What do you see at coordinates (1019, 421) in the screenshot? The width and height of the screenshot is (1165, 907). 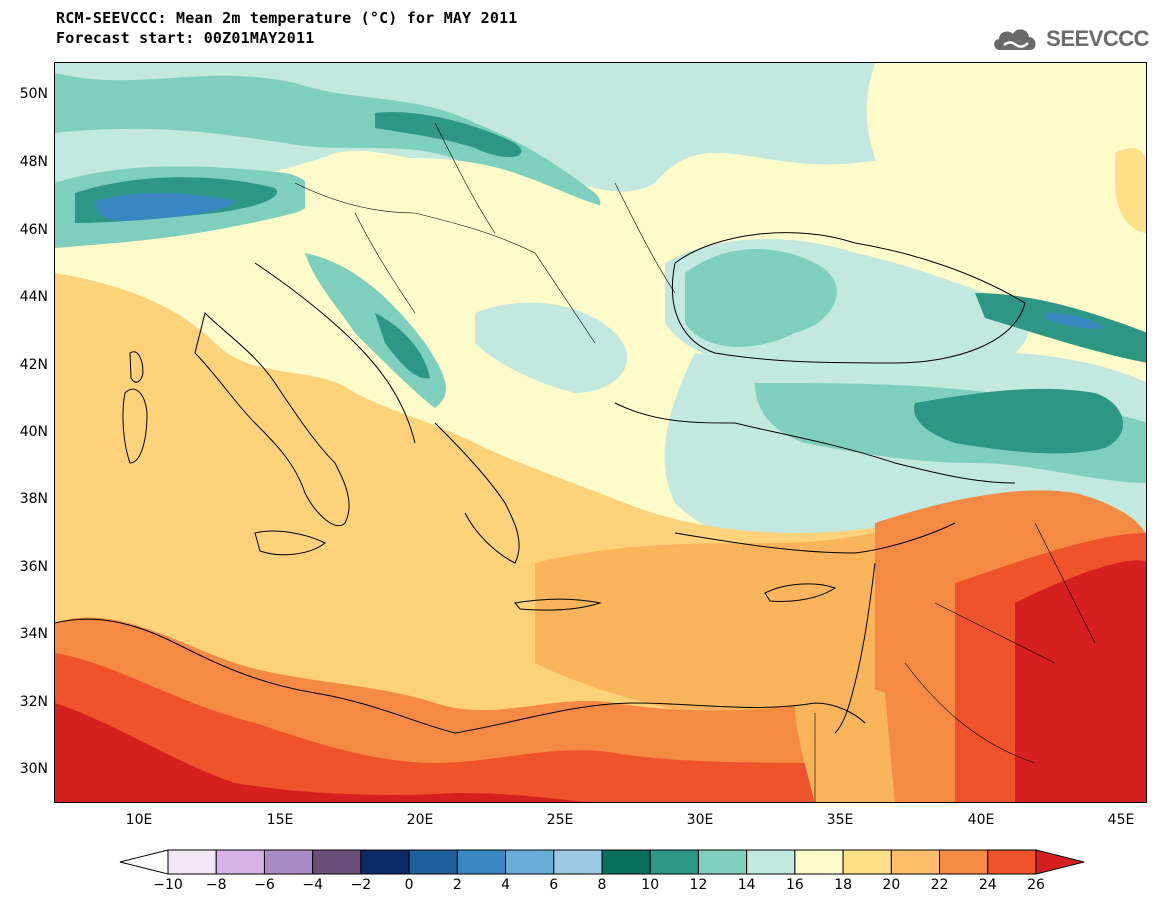 I see `anatolia-dark` at bounding box center [1019, 421].